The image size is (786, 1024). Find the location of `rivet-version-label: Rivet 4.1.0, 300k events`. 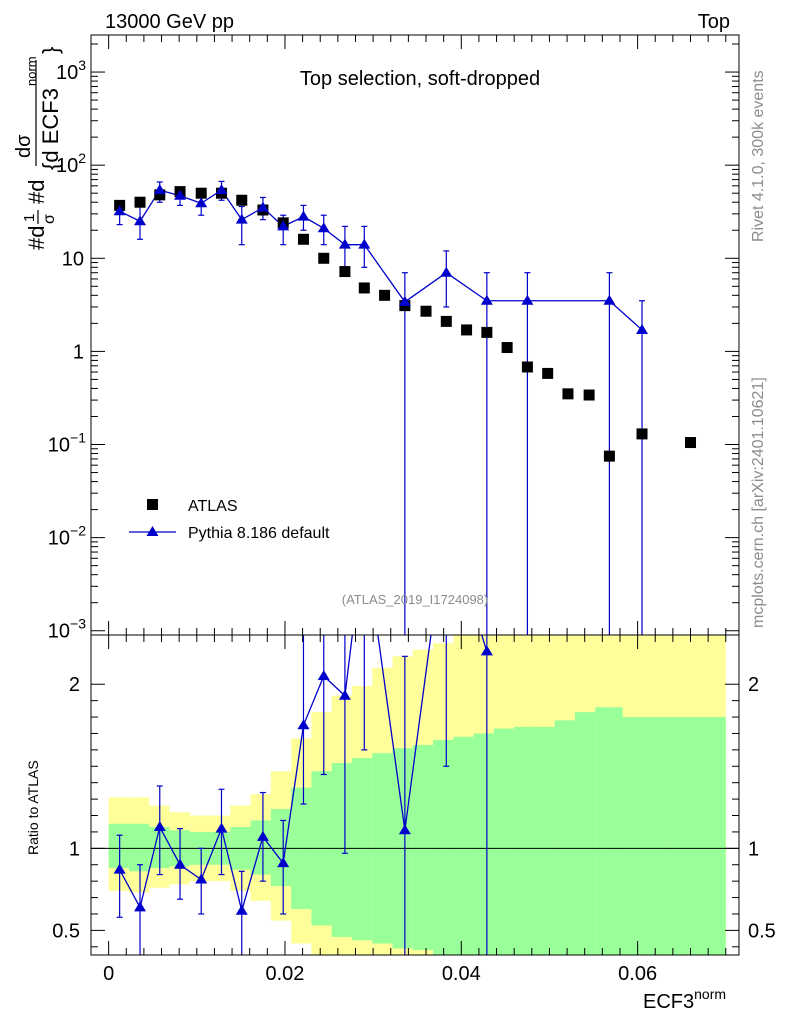

rivet-version-label: Rivet 4.1.0, 300k events is located at coordinates (758, 156).